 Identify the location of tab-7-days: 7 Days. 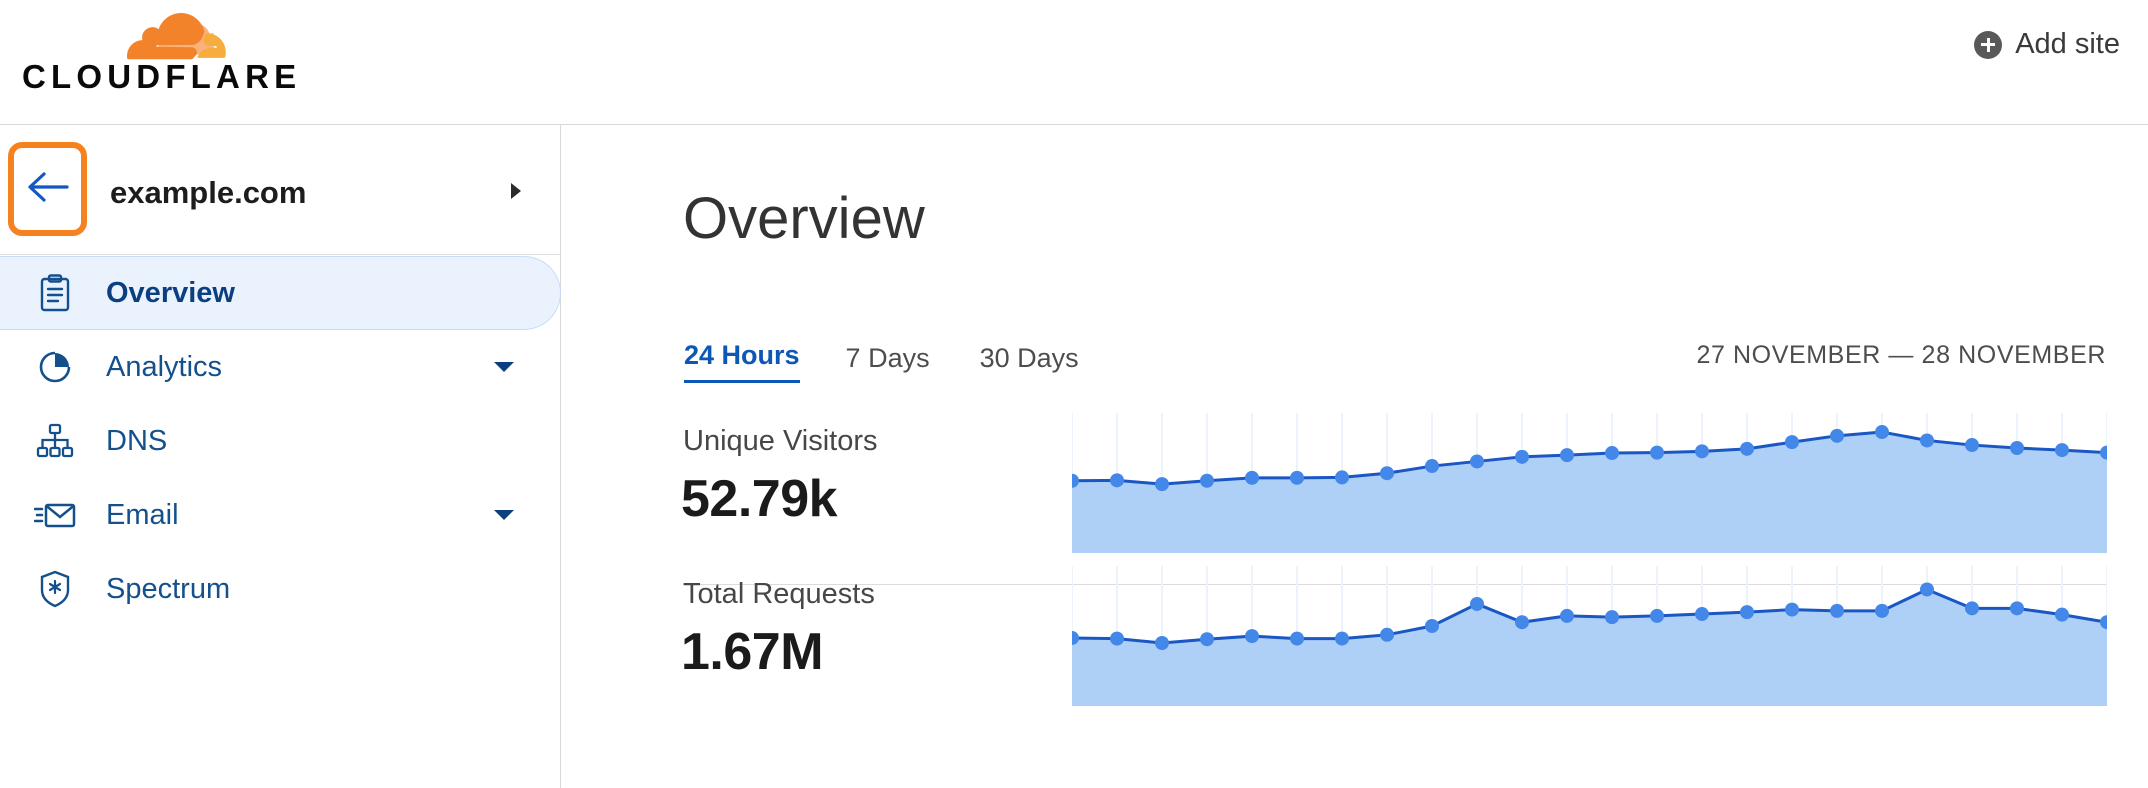
(887, 358).